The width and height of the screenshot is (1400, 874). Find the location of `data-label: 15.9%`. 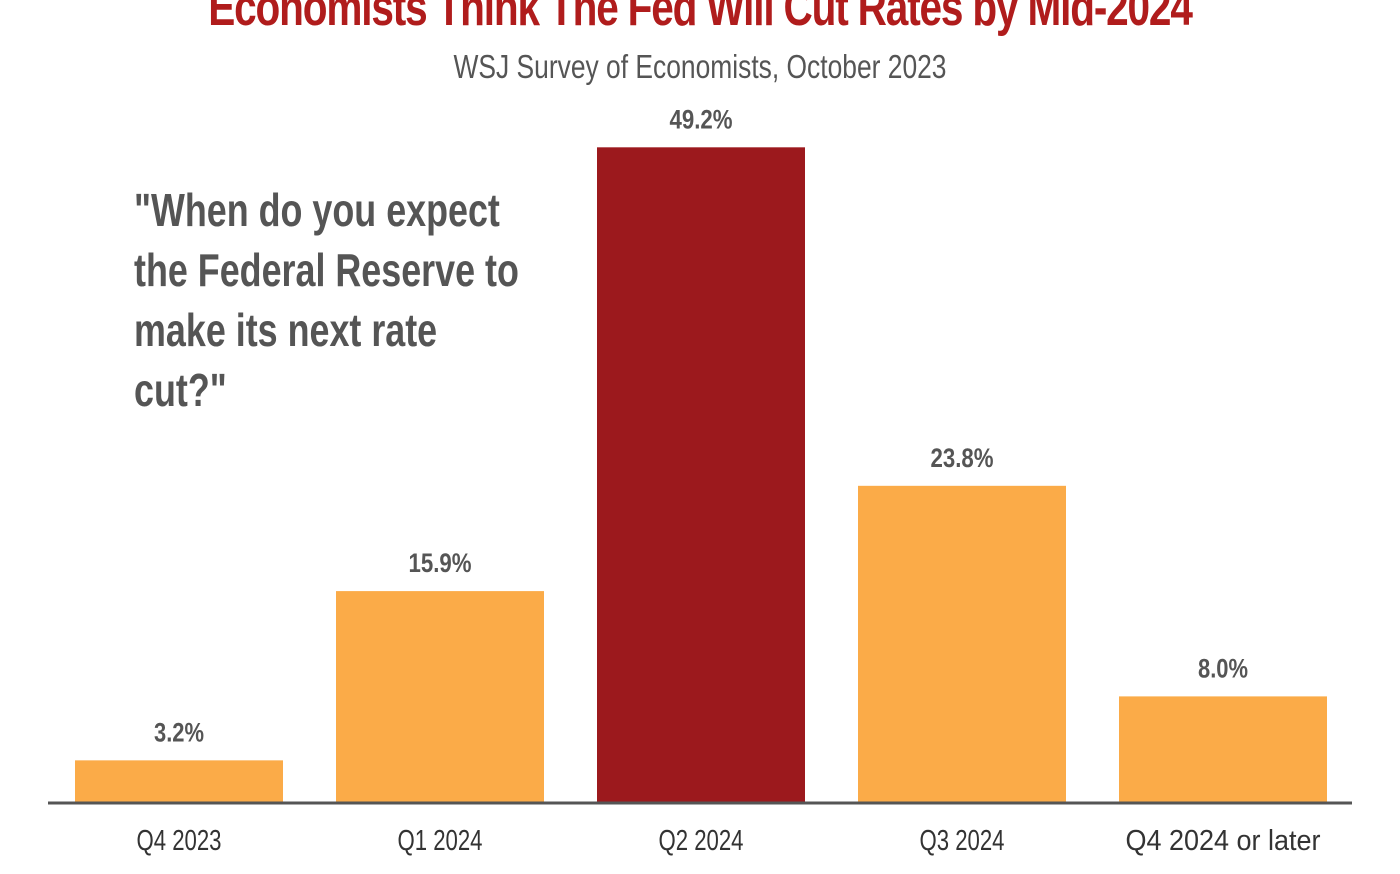

data-label: 15.9% is located at coordinates (440, 563).